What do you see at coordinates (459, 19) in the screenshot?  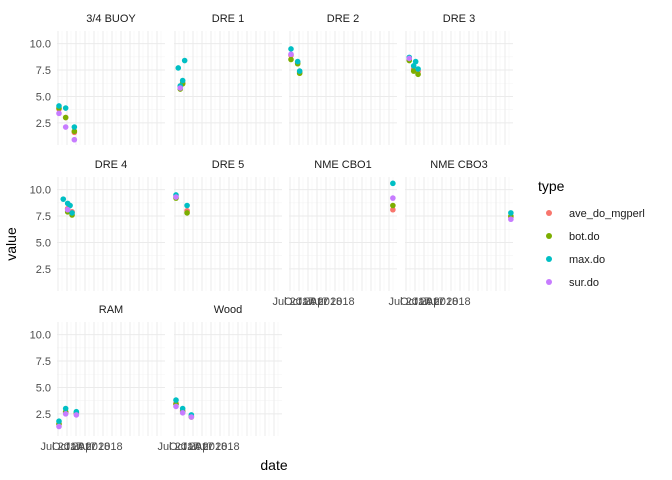 I see `facet-strip-label: DRE 3` at bounding box center [459, 19].